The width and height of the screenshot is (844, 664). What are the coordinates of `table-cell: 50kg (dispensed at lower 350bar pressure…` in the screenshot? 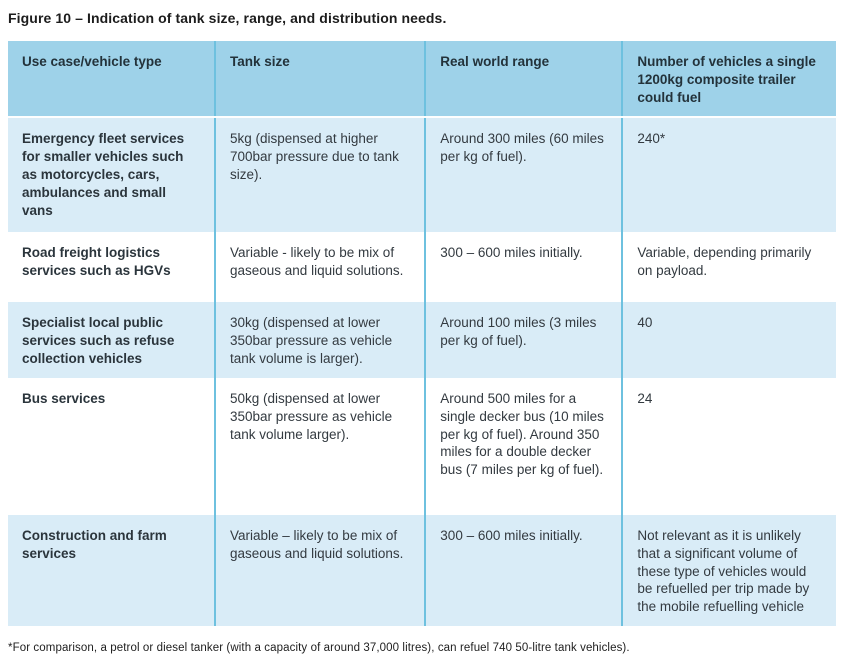 It's located at (319, 446).